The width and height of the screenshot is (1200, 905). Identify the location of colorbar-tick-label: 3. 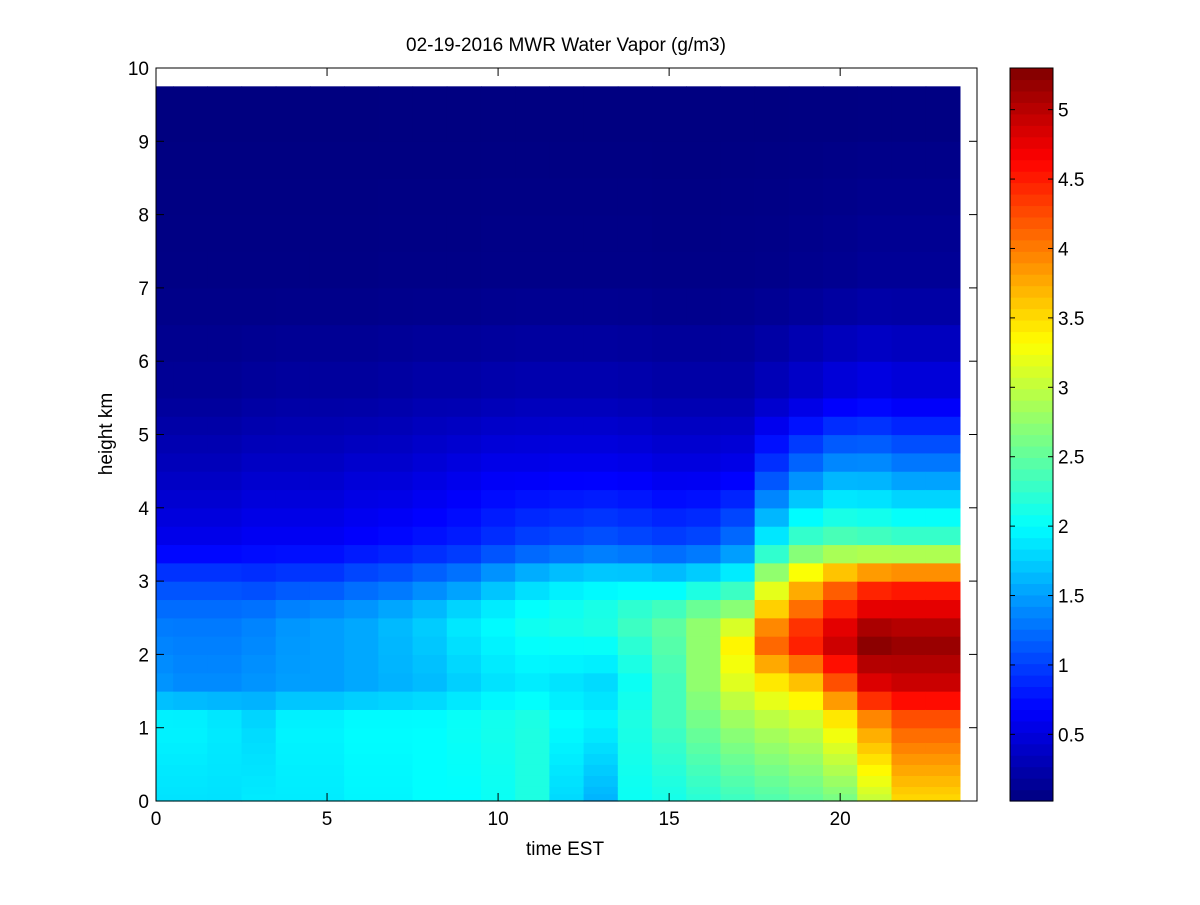
(1063, 388).